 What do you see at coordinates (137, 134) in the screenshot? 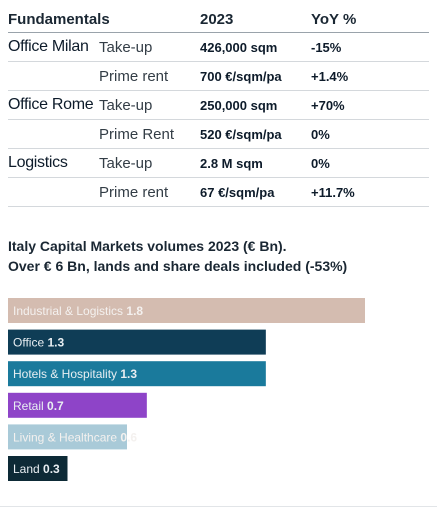
I see `row-metric: Prime Rent` at bounding box center [137, 134].